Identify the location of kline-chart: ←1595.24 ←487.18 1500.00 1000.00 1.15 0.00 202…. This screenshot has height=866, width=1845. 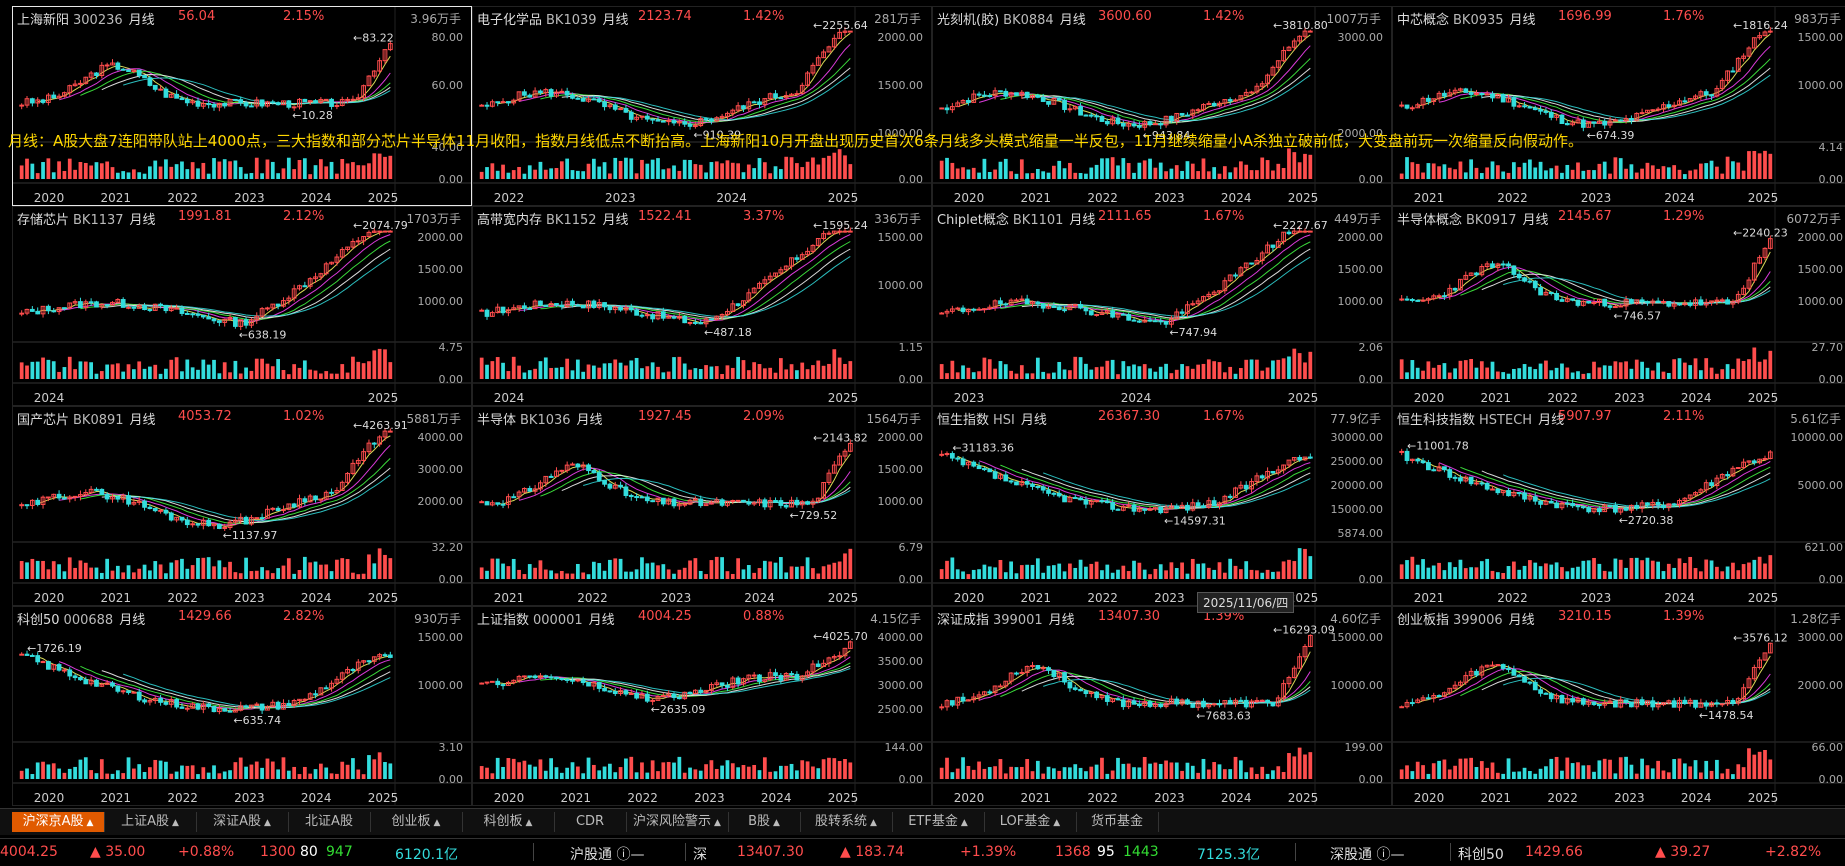
(702, 306).